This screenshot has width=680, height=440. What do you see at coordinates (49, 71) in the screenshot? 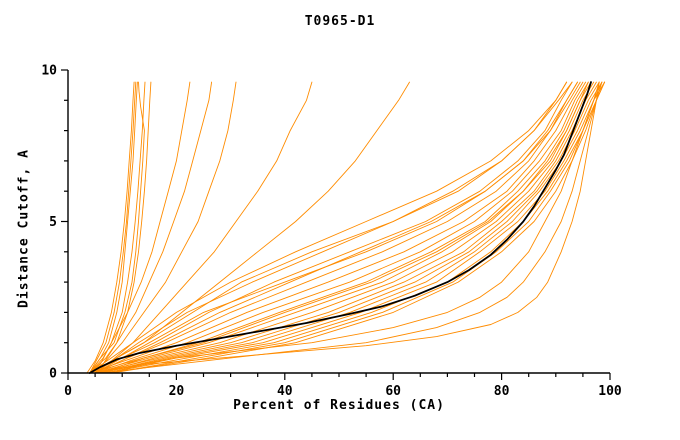
I see `y-tick-label: 10` at bounding box center [49, 71].